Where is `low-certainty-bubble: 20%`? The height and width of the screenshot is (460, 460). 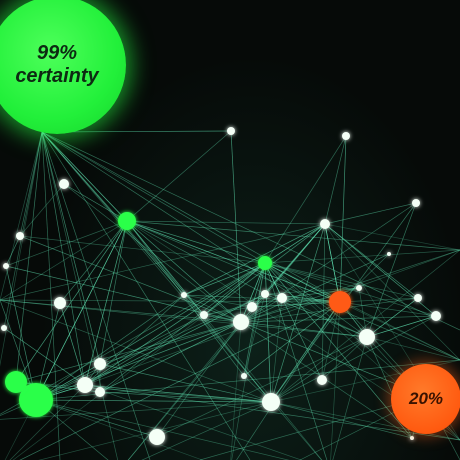 low-certainty-bubble: 20% is located at coordinates (425, 399).